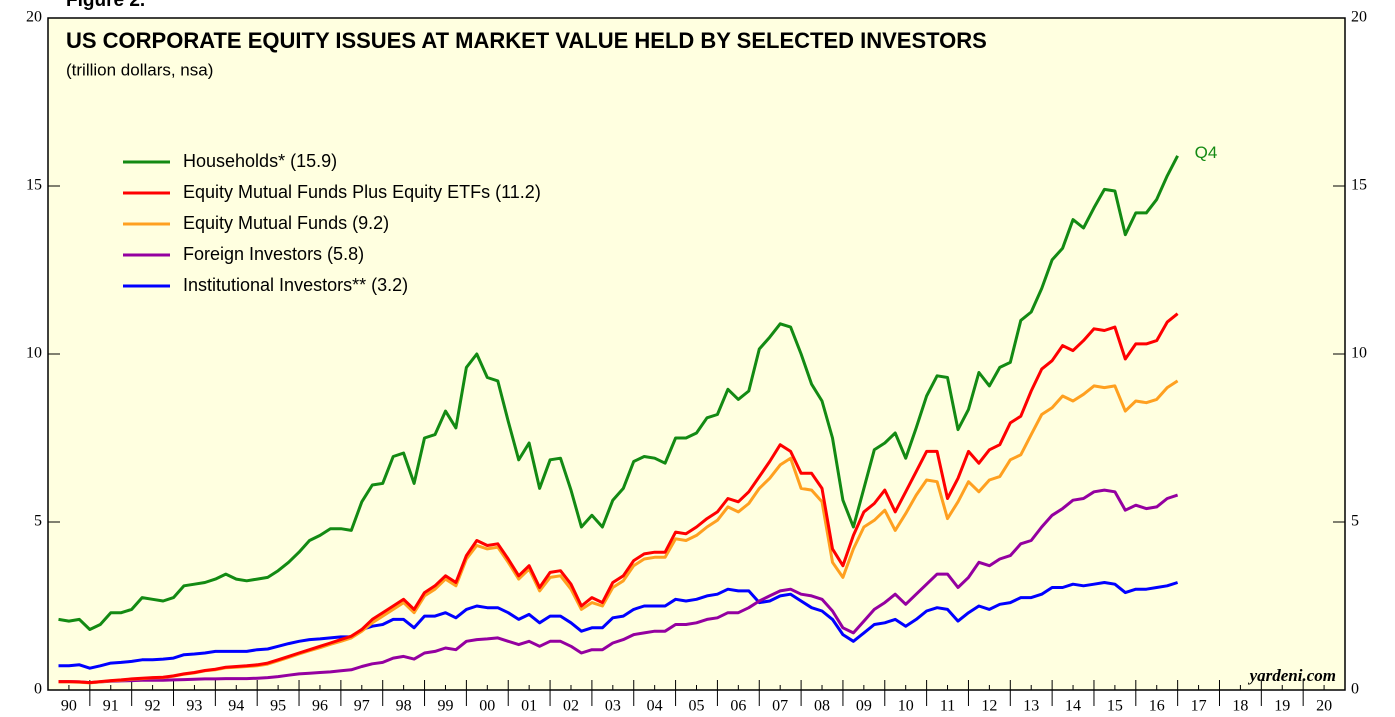 The height and width of the screenshot is (717, 1395). I want to click on x-tick-label: 17, so click(1199, 706).